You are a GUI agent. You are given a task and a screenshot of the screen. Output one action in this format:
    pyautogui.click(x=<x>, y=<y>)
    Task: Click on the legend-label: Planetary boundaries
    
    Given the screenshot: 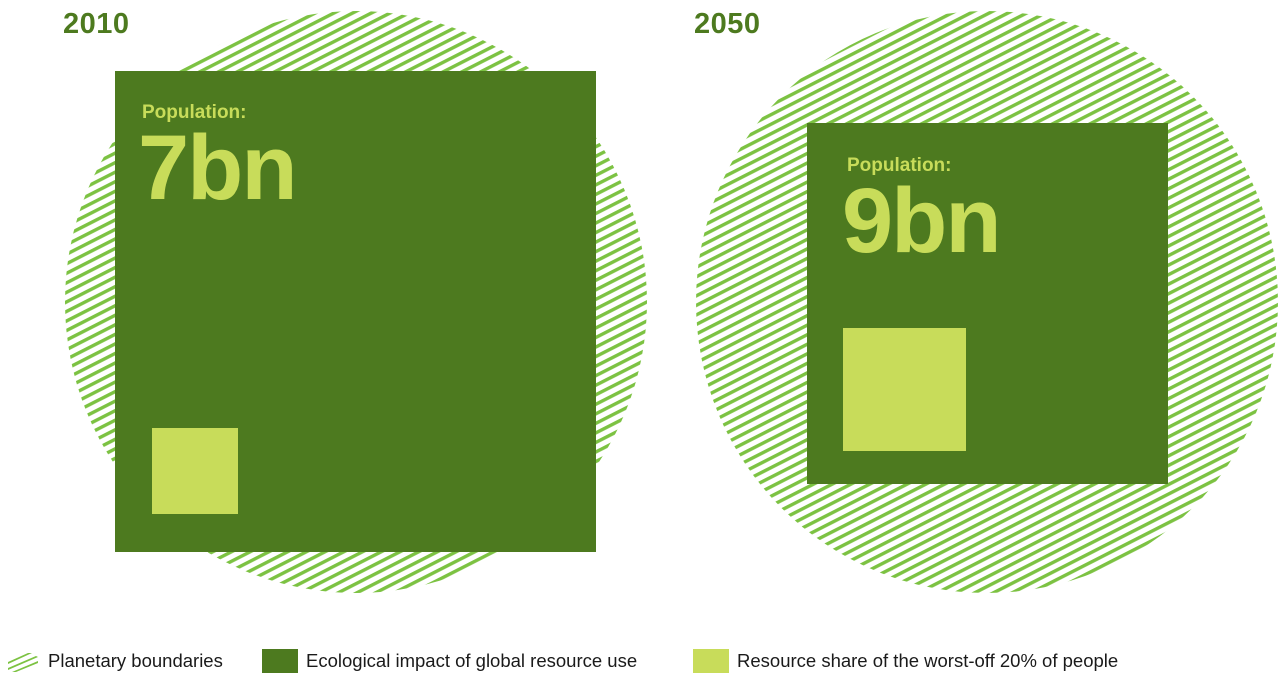 What is the action you would take?
    pyautogui.click(x=135, y=660)
    